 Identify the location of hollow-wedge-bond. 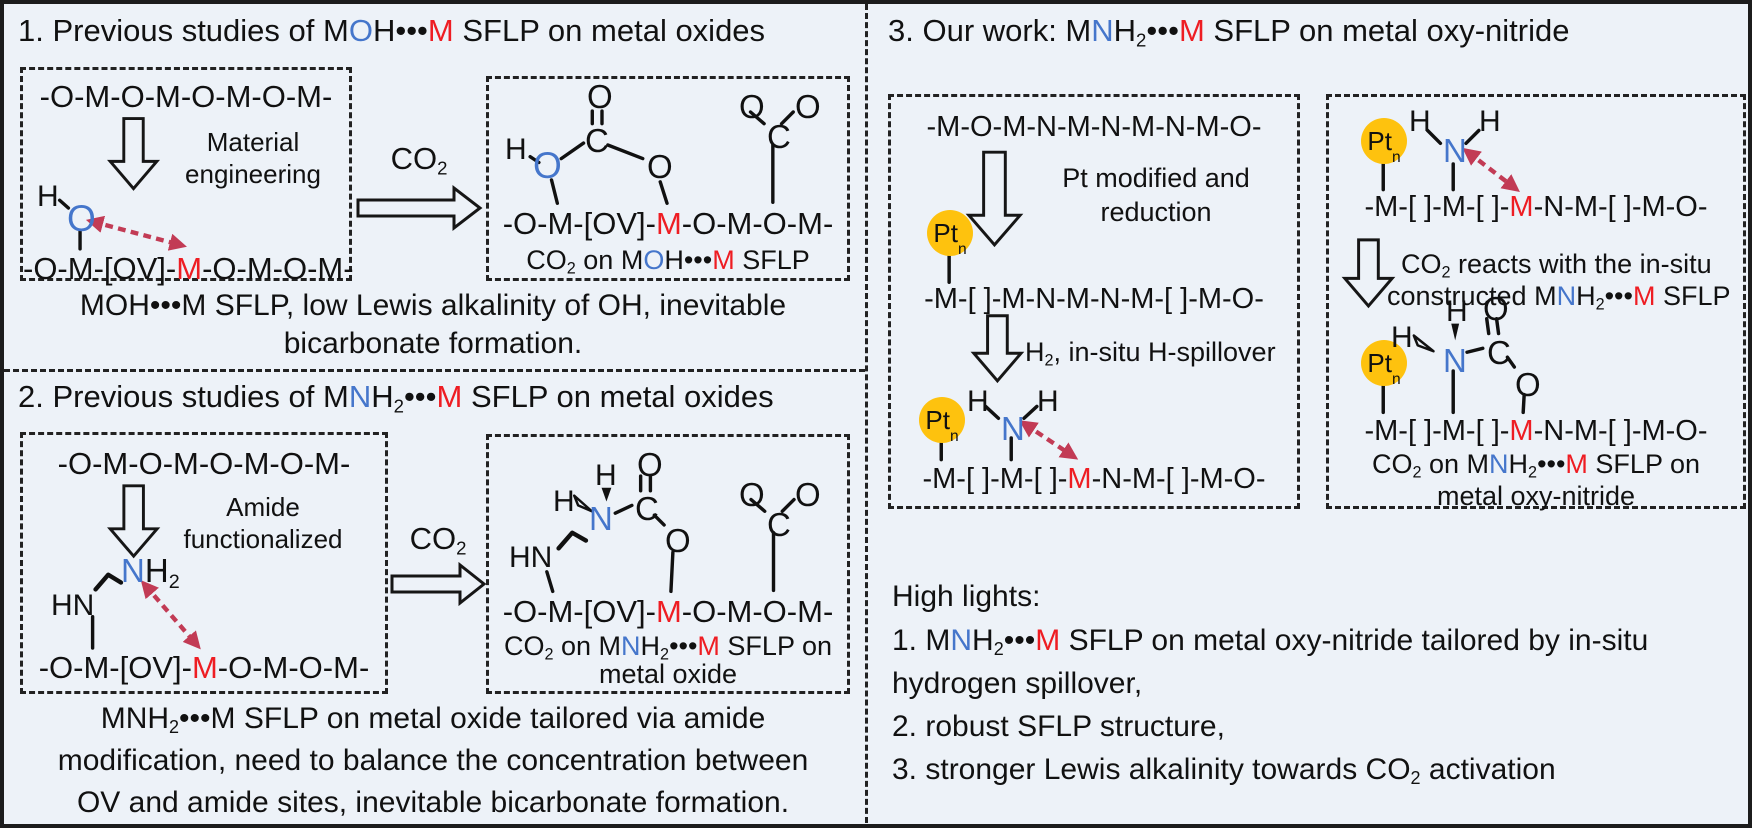
(583, 503).